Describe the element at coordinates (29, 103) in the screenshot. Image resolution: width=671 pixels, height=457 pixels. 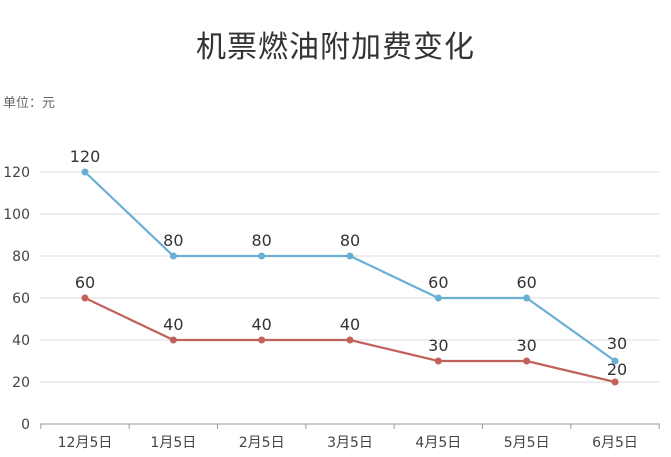
I see `unit-label: 单位：元` at that location.